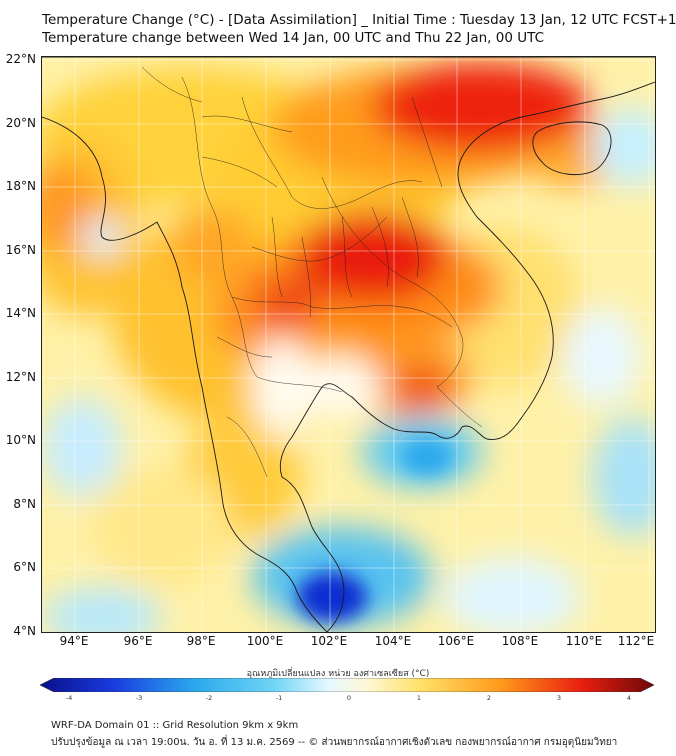 The height and width of the screenshot is (756, 676). What do you see at coordinates (489, 698) in the screenshot?
I see `colorbar-tick: 2` at bounding box center [489, 698].